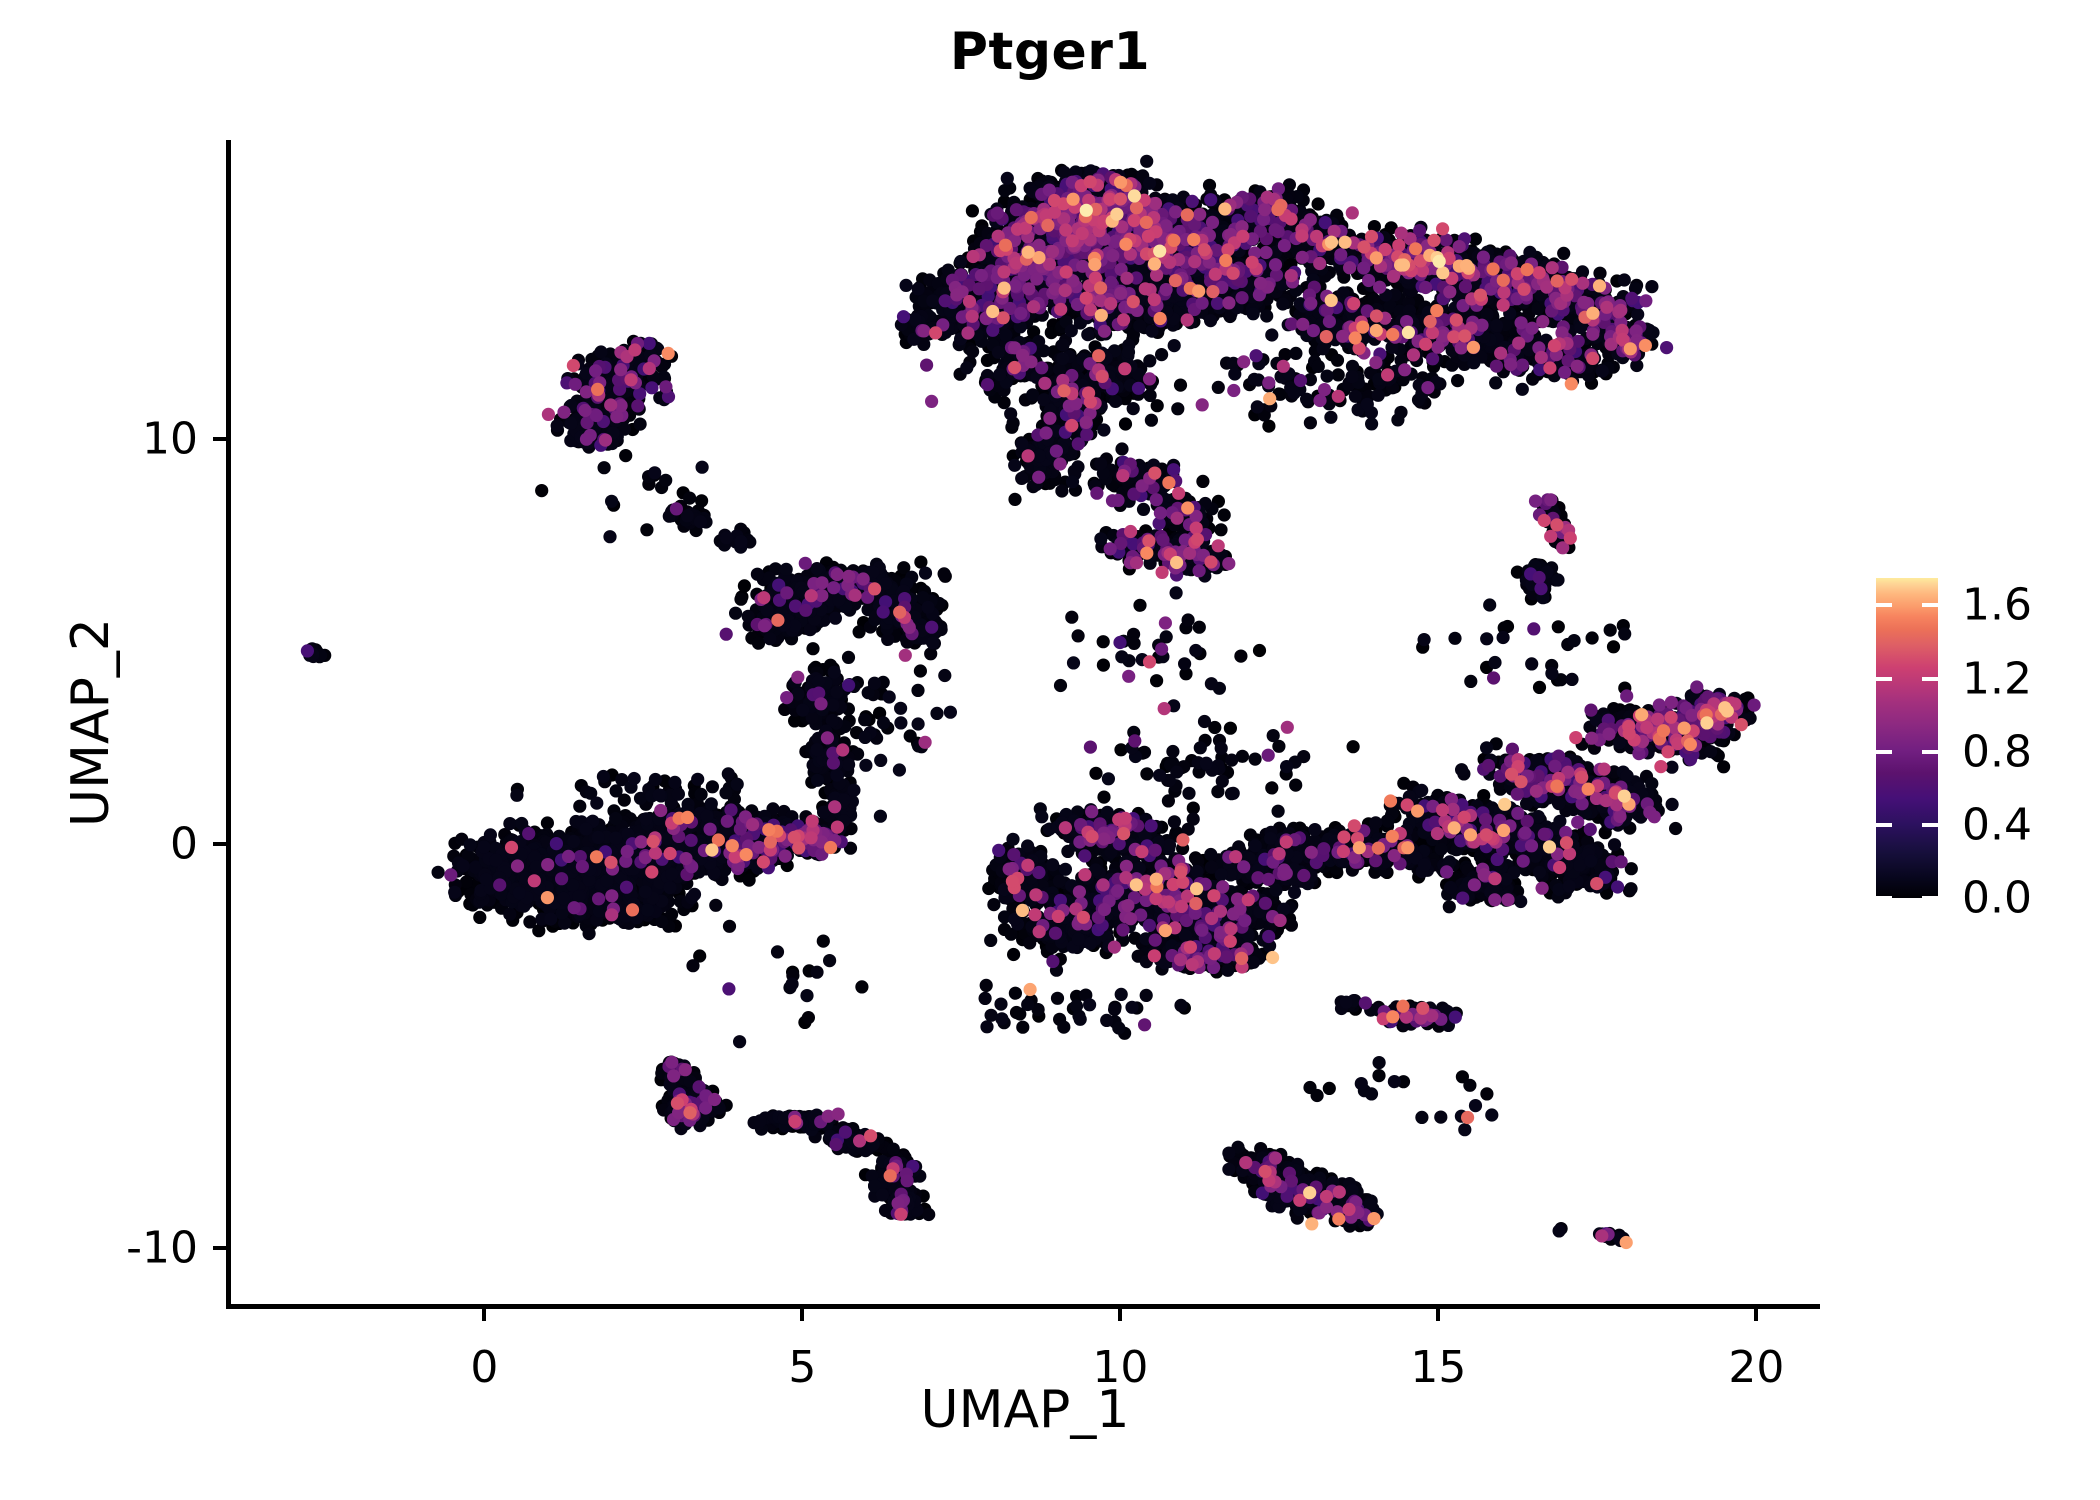 This screenshot has height=1500, width=2100. Describe the element at coordinates (484, 1367) in the screenshot. I see `x-tick-label: 0` at that location.